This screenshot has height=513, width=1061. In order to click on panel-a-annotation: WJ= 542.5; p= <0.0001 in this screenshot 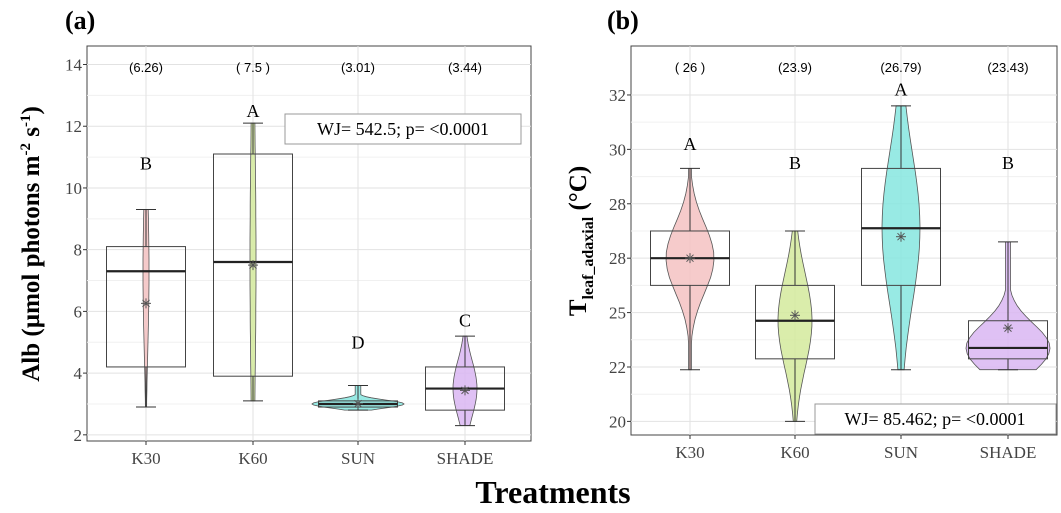, I will do `click(403, 129)`.